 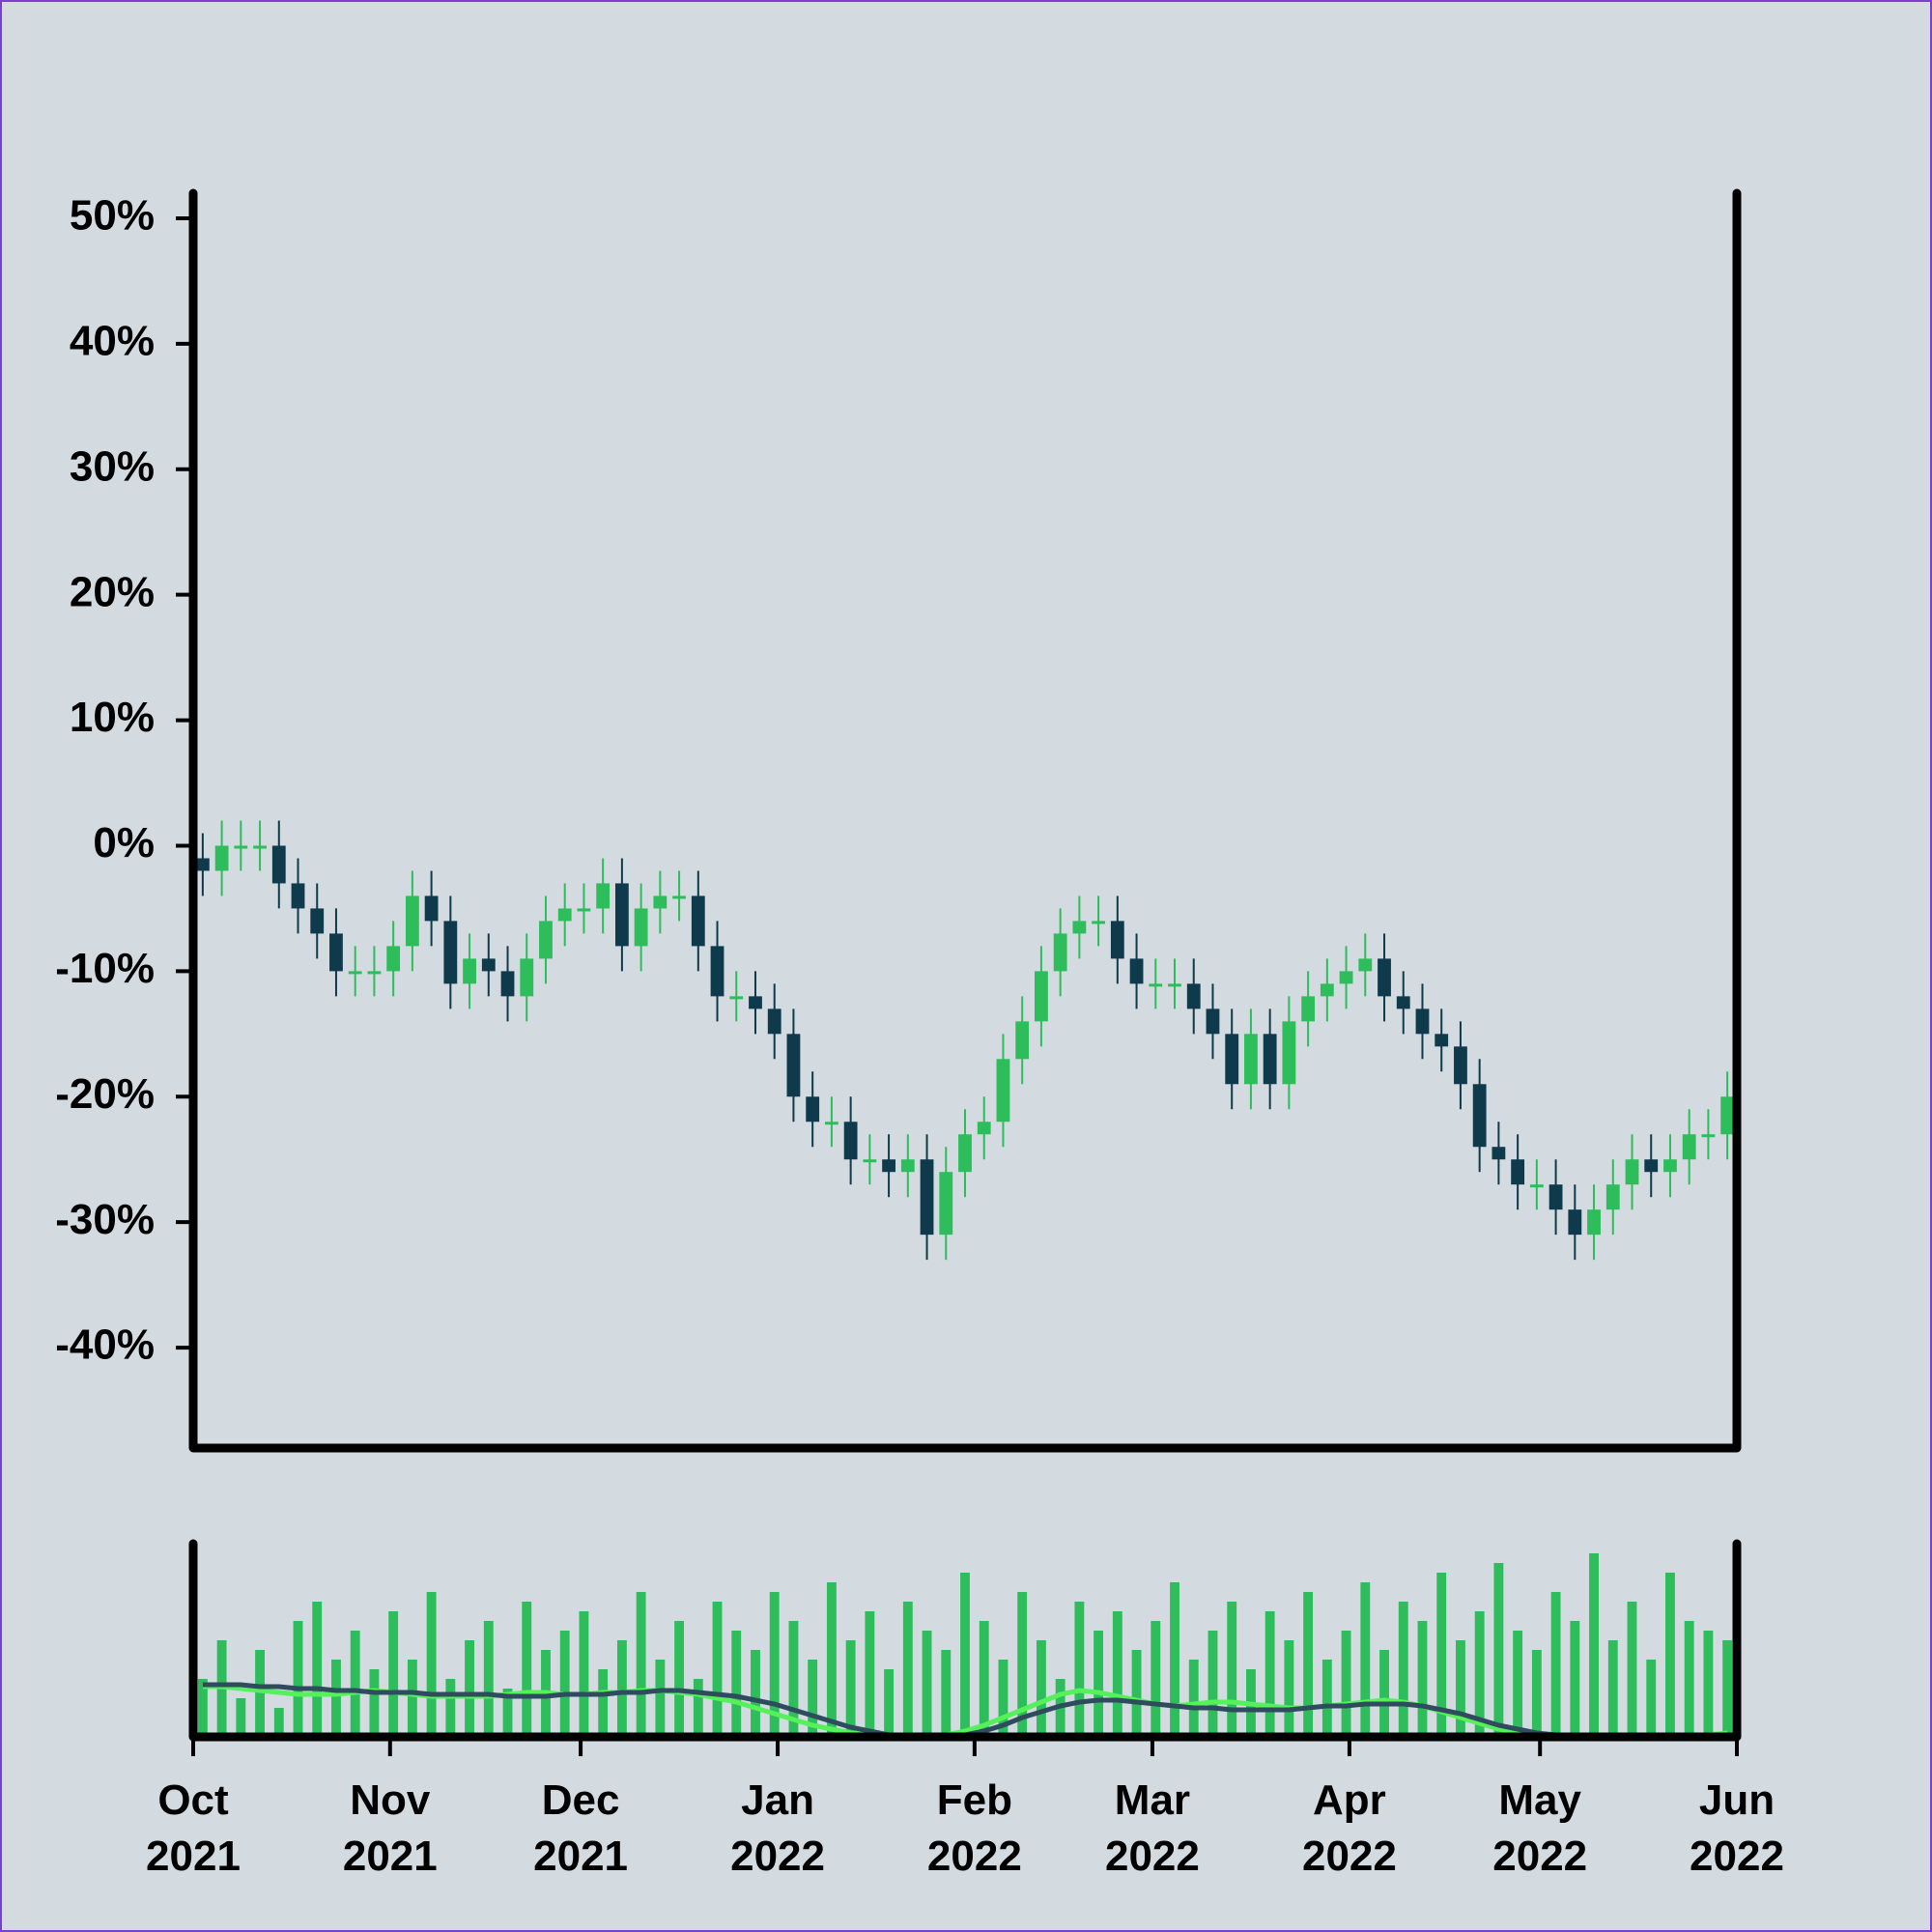 I want to click on x-tick-label: Mar 2022, so click(x=1152, y=1828).